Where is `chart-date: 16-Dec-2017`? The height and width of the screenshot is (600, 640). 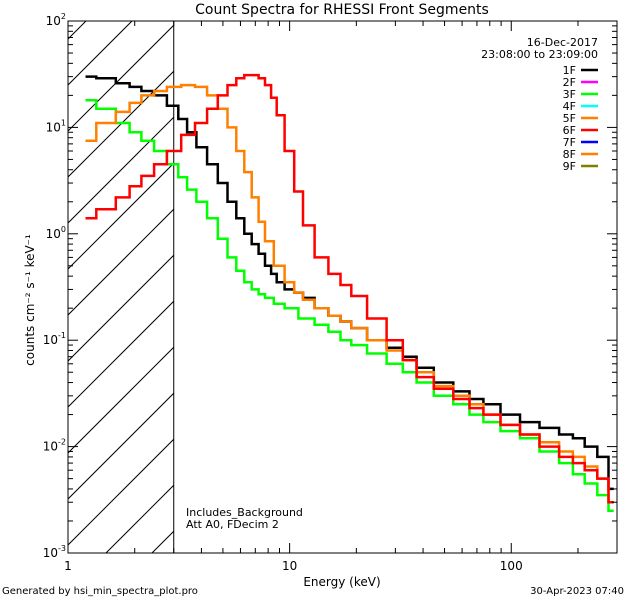
chart-date: 16-Dec-2017 is located at coordinates (562, 42).